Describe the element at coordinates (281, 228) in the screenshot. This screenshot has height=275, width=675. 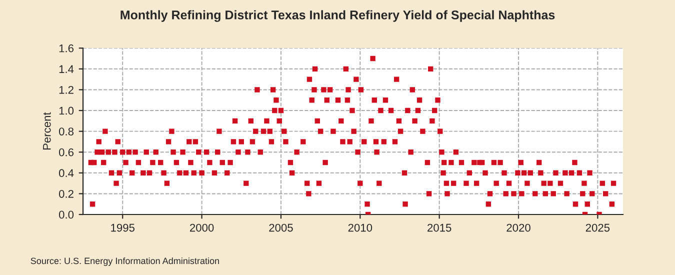
I see `x-tick-label: 2005` at that location.